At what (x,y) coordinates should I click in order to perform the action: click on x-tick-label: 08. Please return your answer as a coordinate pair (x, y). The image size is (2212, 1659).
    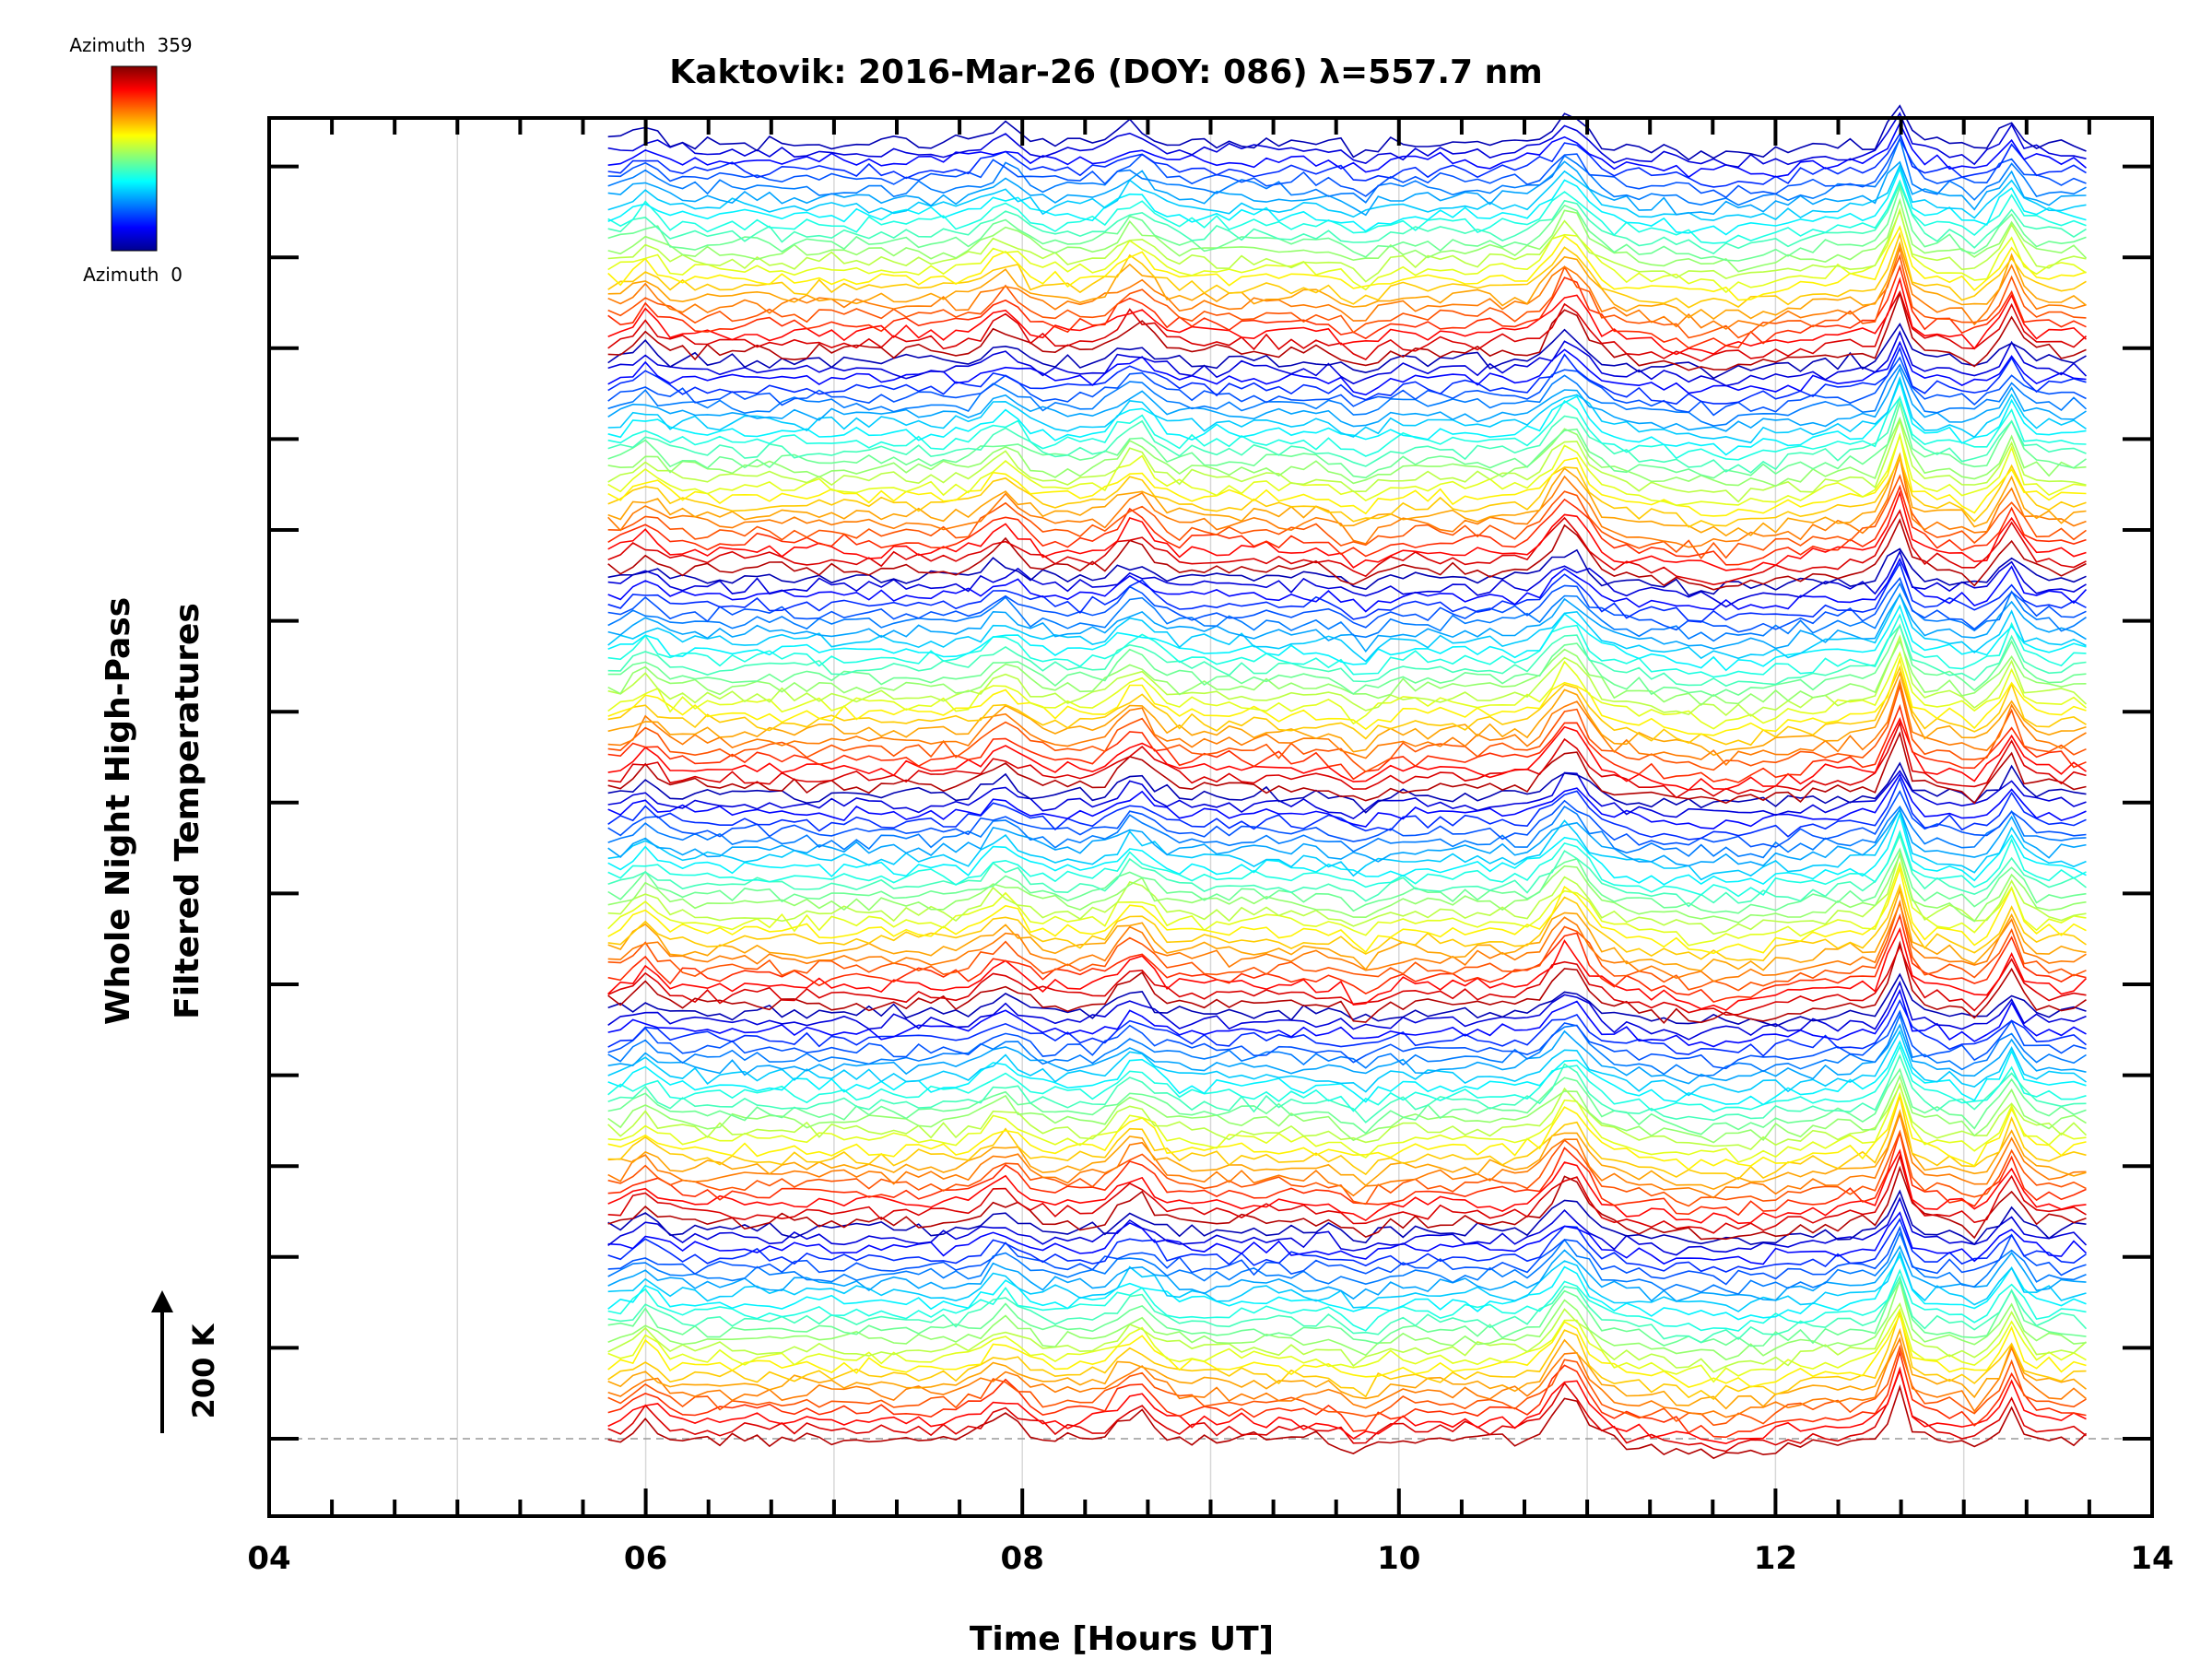
    Looking at the image, I should click on (1022, 1558).